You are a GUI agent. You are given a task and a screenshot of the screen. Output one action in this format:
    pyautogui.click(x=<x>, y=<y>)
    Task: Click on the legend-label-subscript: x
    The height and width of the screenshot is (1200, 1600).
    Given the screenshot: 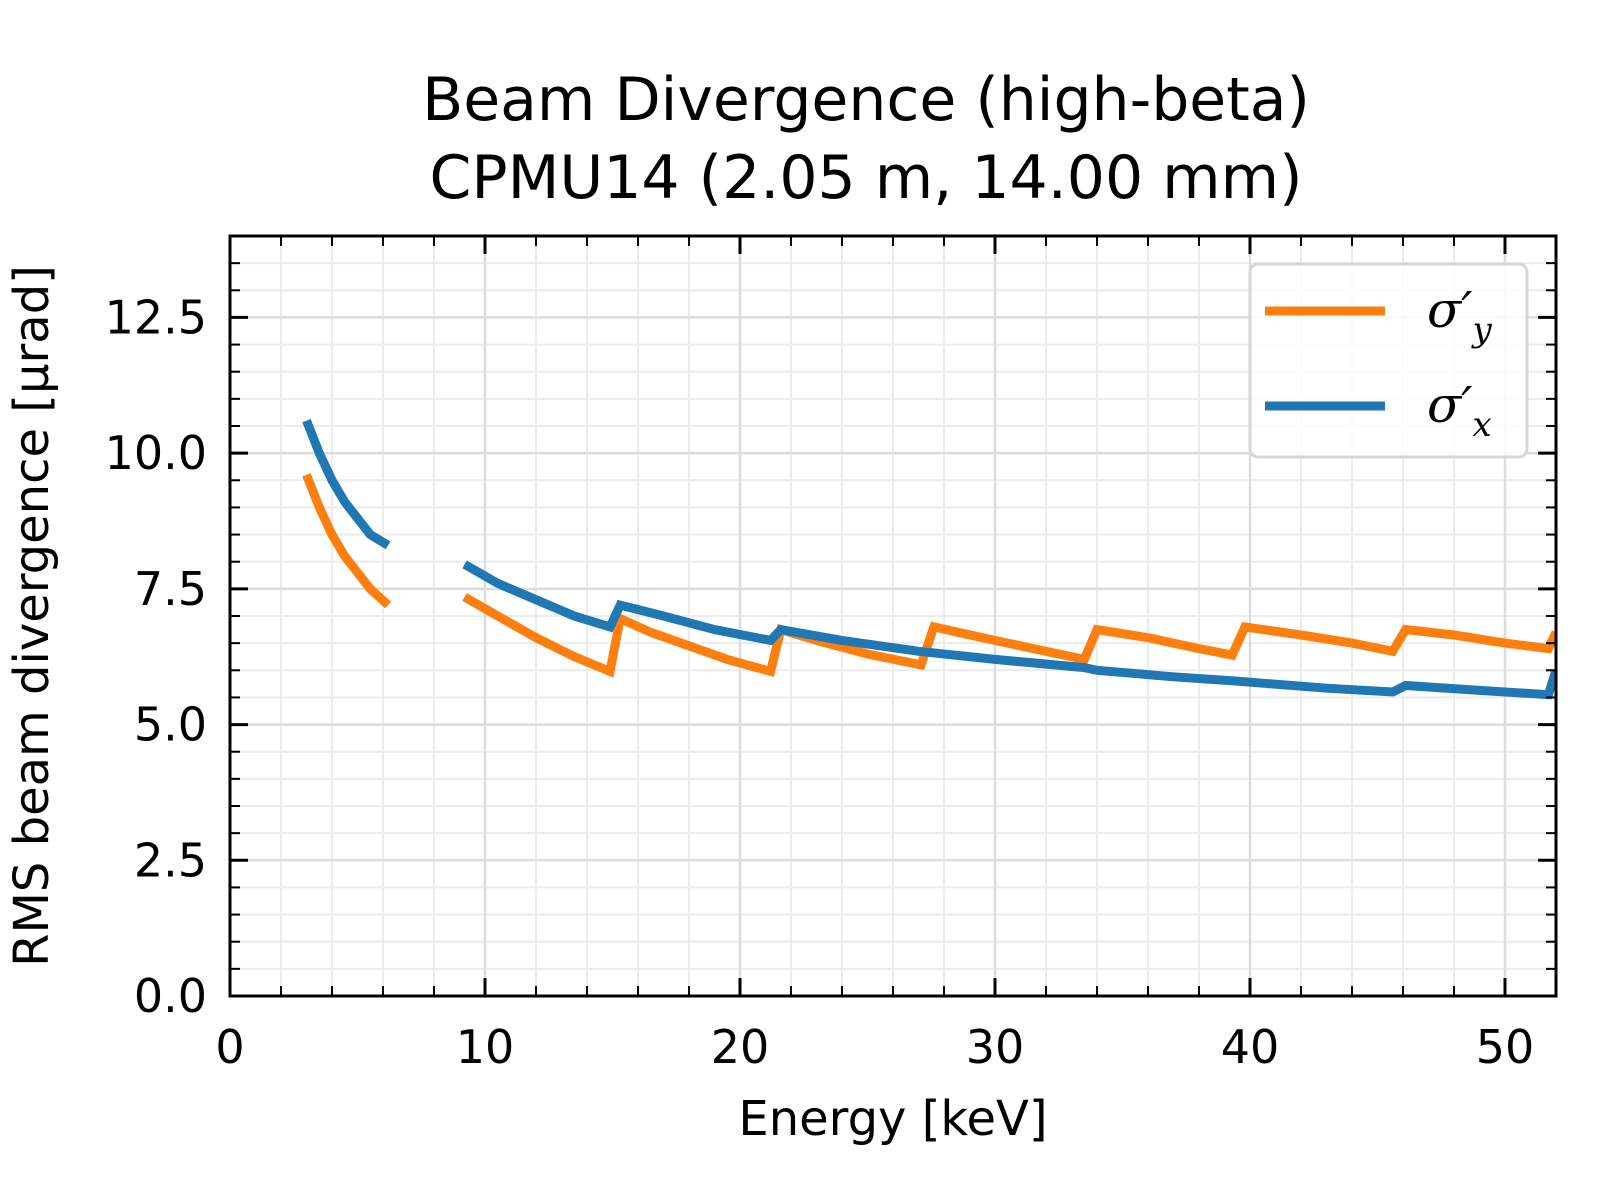 What is the action you would take?
    pyautogui.click(x=1481, y=425)
    